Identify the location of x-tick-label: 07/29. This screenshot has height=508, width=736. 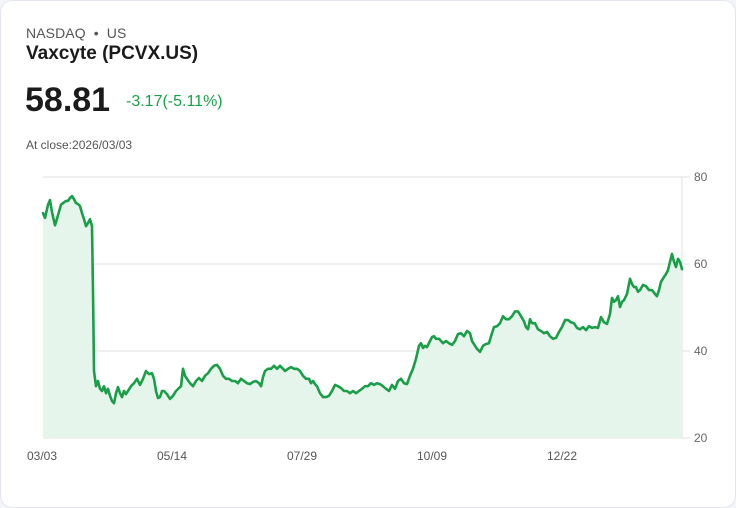
(302, 456).